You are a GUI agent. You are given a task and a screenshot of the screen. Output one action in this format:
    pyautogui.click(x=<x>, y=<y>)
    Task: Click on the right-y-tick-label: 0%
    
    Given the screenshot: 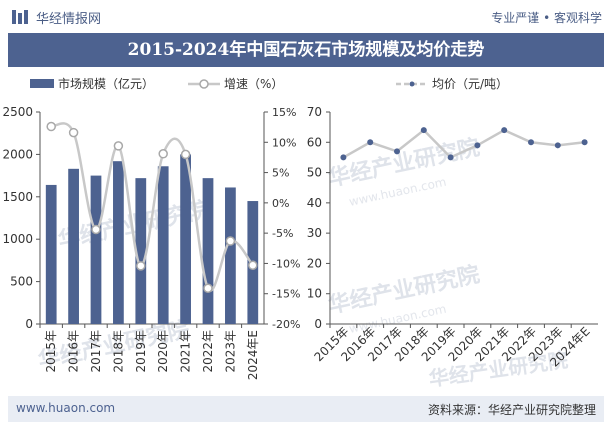 What is the action you would take?
    pyautogui.click(x=280, y=203)
    